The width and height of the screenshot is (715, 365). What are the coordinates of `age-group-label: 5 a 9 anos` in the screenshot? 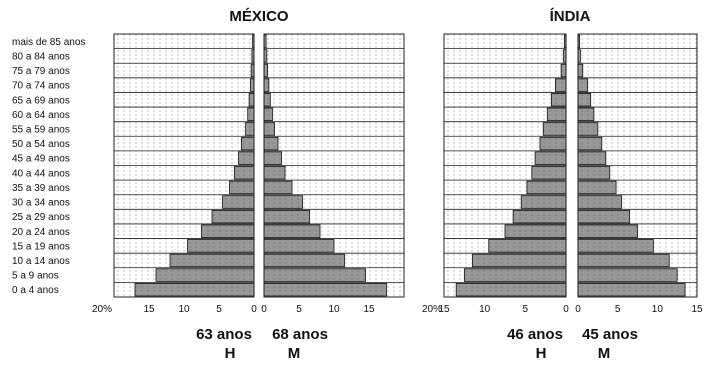 It's located at (35, 276).